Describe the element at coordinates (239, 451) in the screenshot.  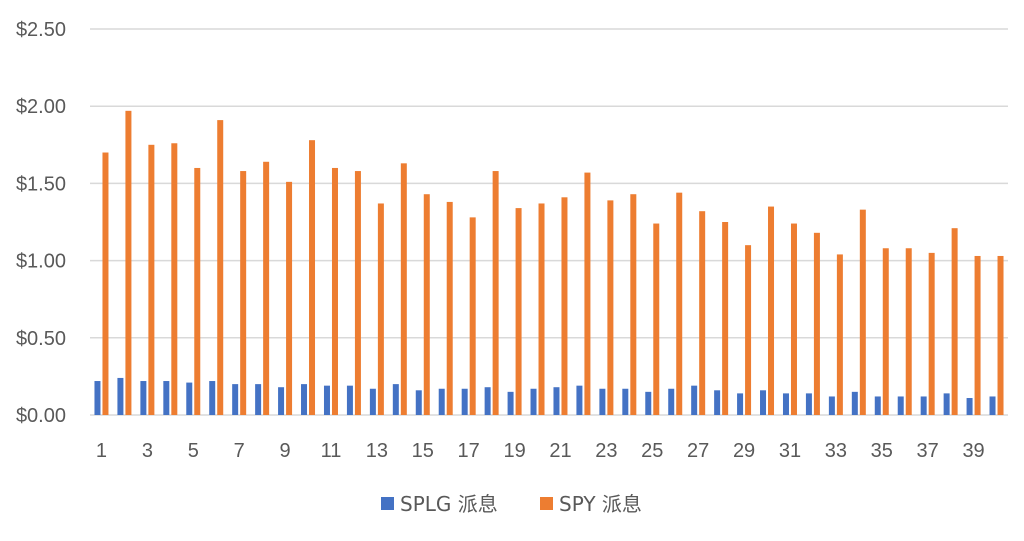
I see `x-tick-label: 7` at that location.